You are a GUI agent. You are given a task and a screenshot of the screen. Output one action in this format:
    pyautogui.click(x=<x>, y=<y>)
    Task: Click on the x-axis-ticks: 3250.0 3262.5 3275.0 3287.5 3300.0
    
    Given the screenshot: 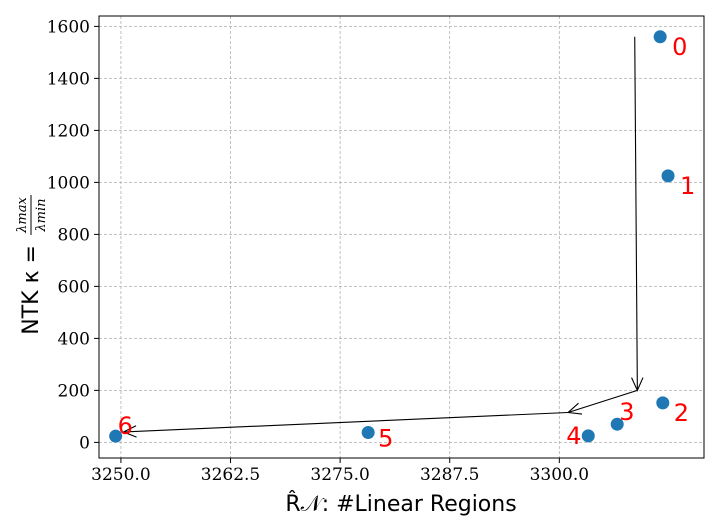 What is the action you would take?
    pyautogui.click(x=340, y=471)
    